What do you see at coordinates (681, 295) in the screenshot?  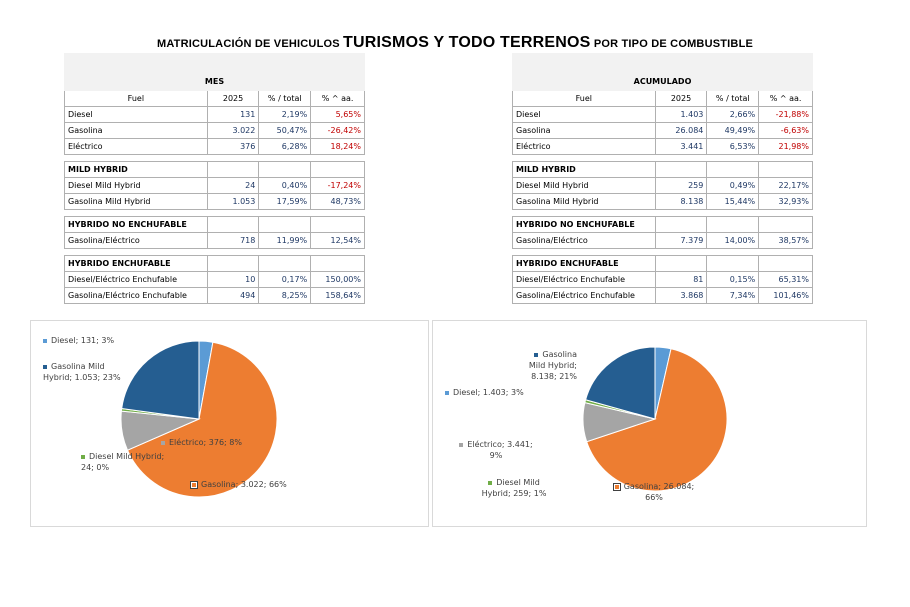 I see `cell-value: 3.868` at bounding box center [681, 295].